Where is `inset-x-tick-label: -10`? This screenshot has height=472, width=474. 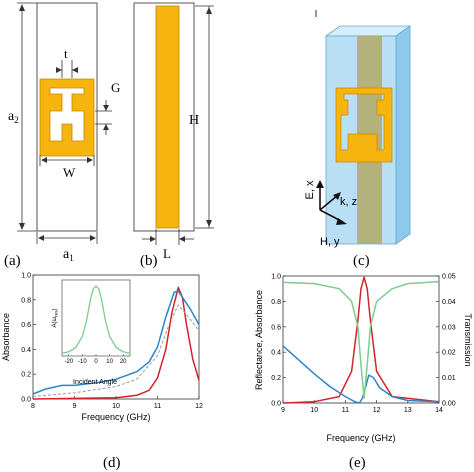
inset-x-tick-label: -10 is located at coordinates (82, 362).